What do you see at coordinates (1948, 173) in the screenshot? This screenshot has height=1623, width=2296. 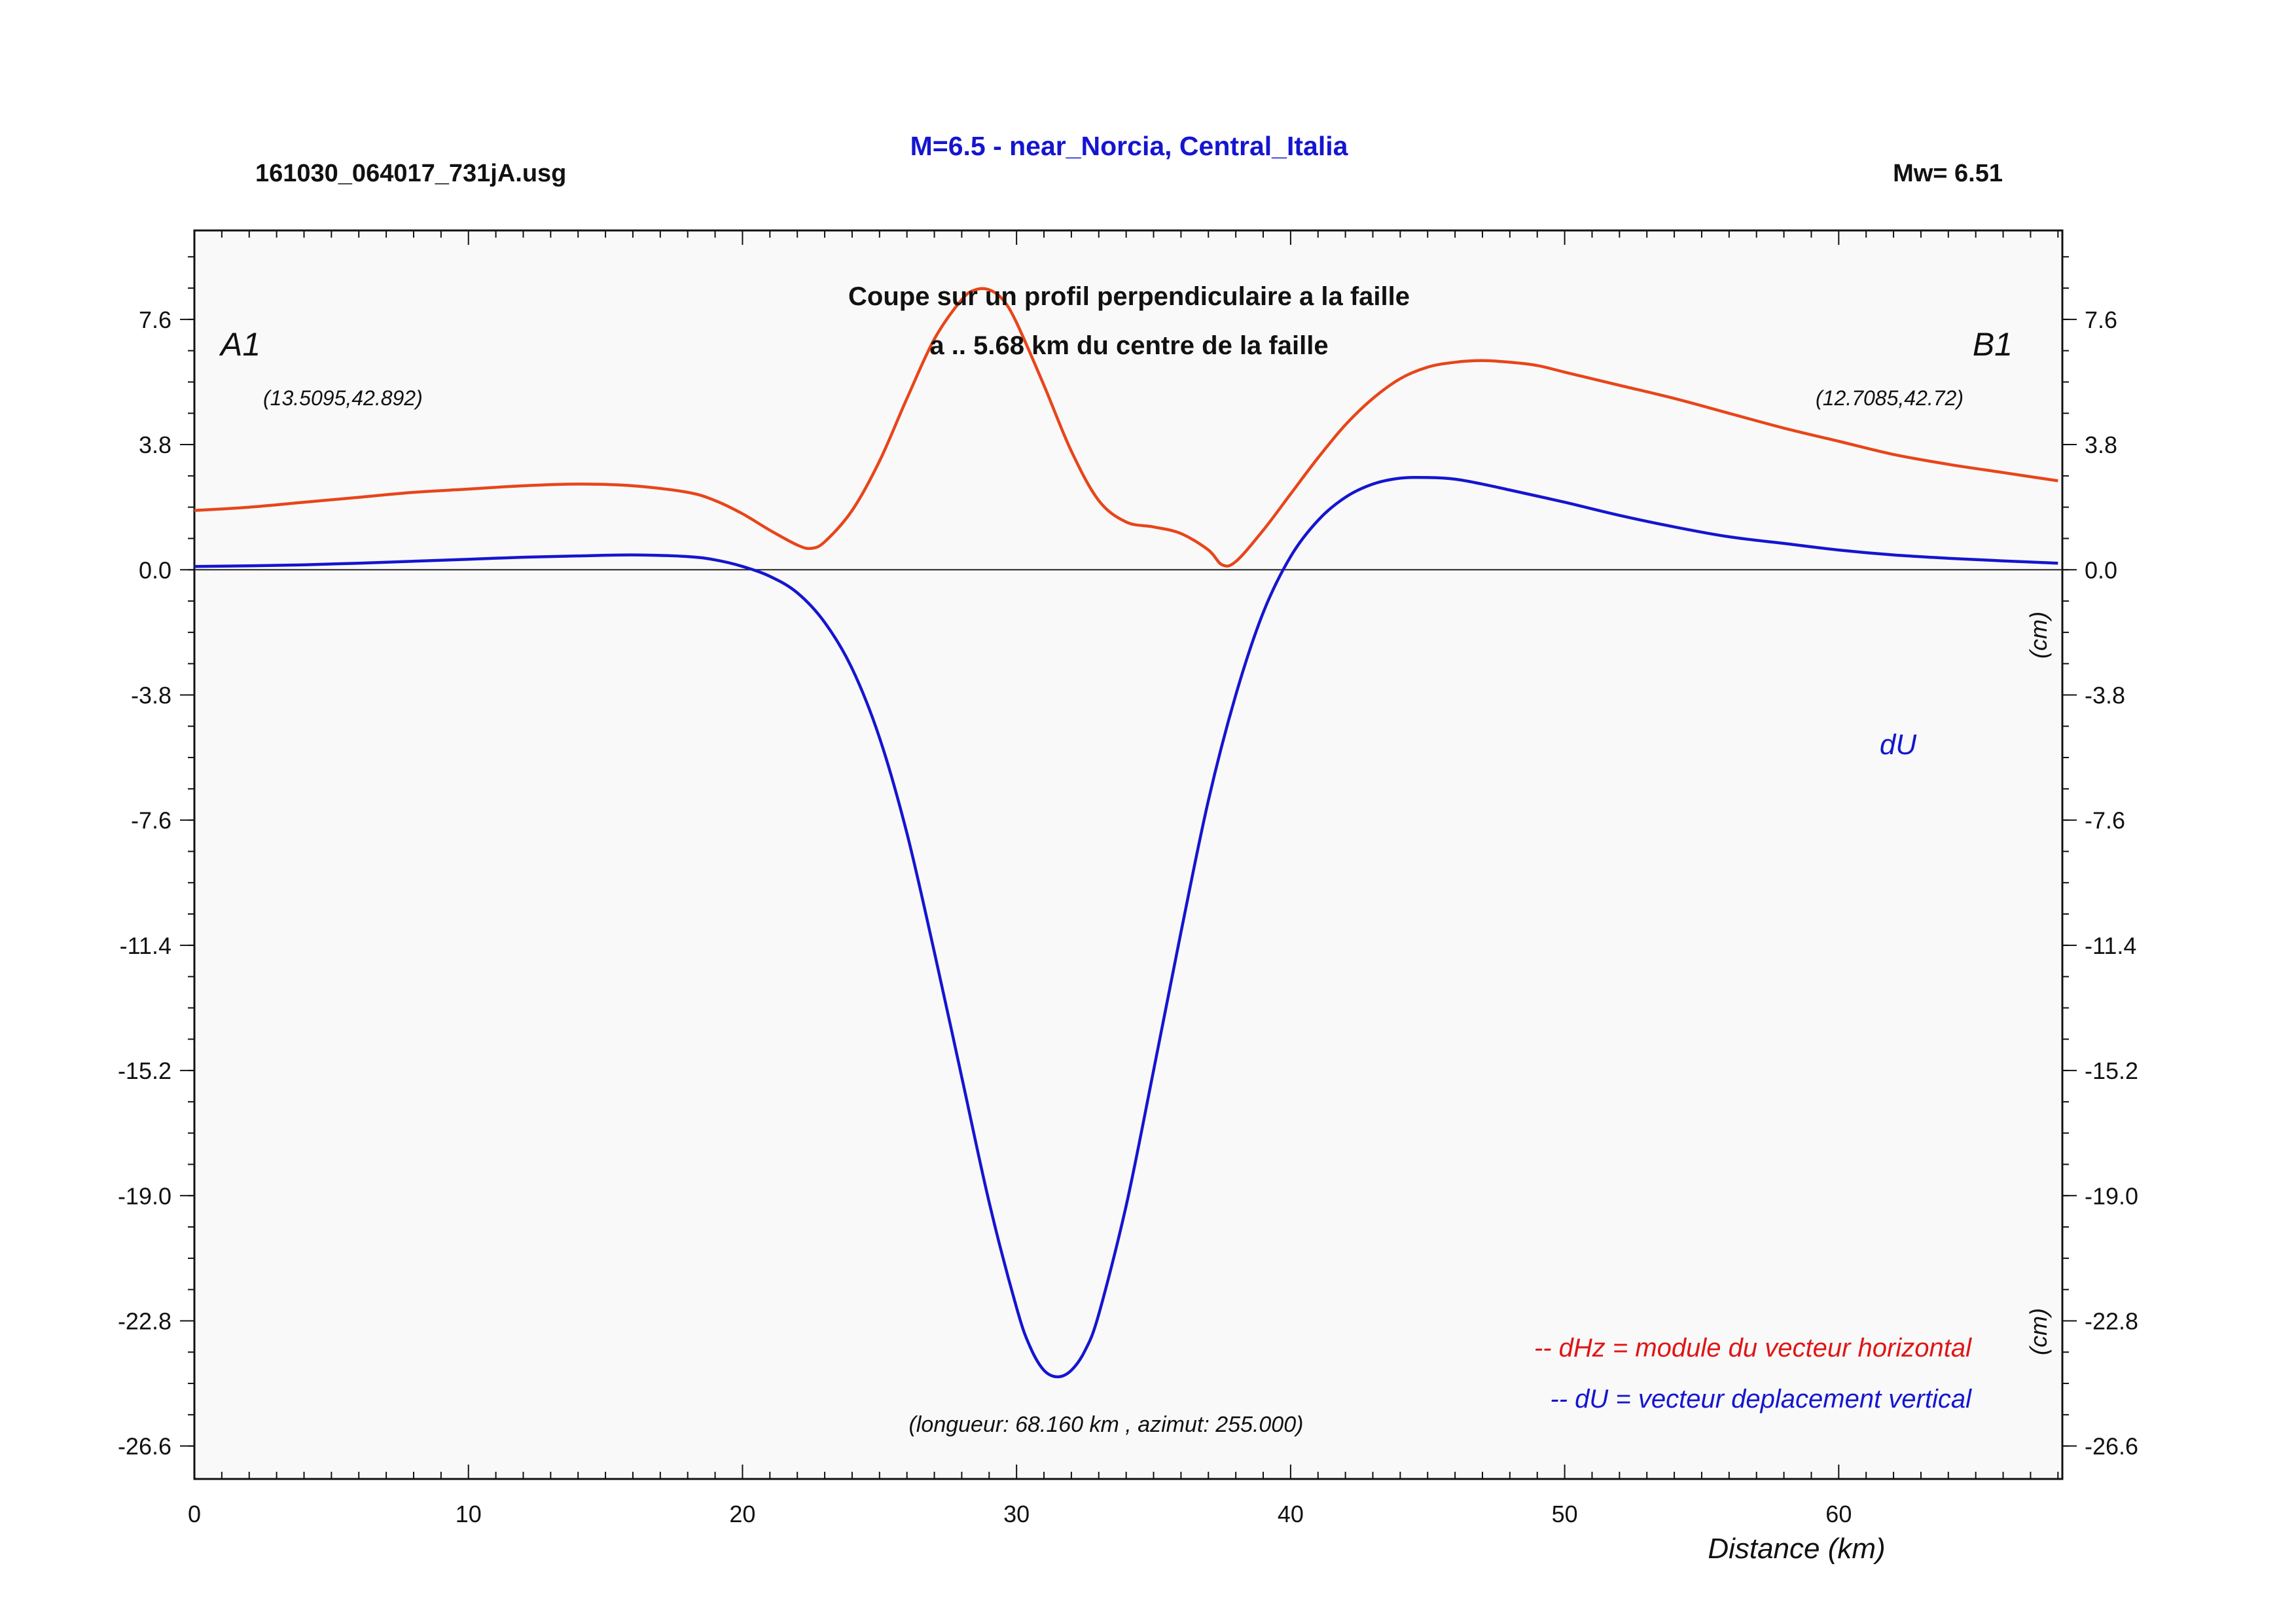 I see `magnitude-label: Mw= 6.51` at bounding box center [1948, 173].